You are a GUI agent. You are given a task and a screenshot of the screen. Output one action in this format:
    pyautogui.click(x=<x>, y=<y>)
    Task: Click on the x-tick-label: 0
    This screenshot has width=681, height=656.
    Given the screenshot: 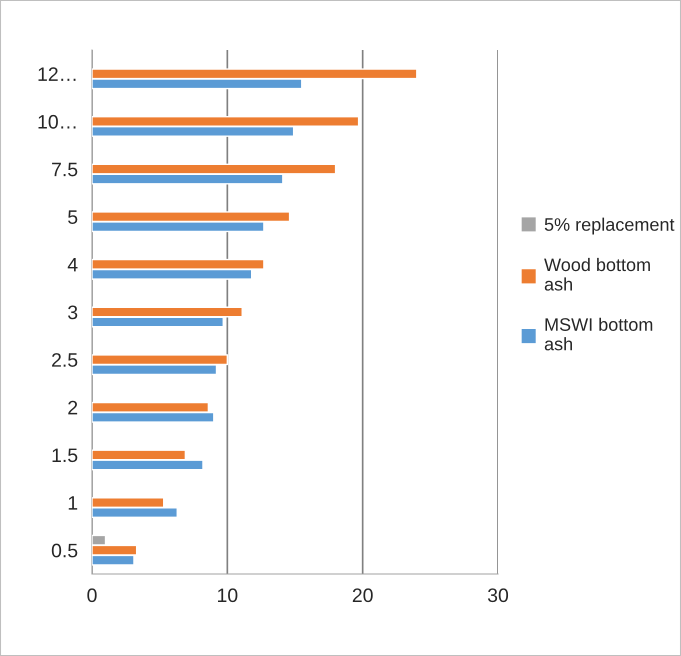 What is the action you would take?
    pyautogui.click(x=92, y=595)
    